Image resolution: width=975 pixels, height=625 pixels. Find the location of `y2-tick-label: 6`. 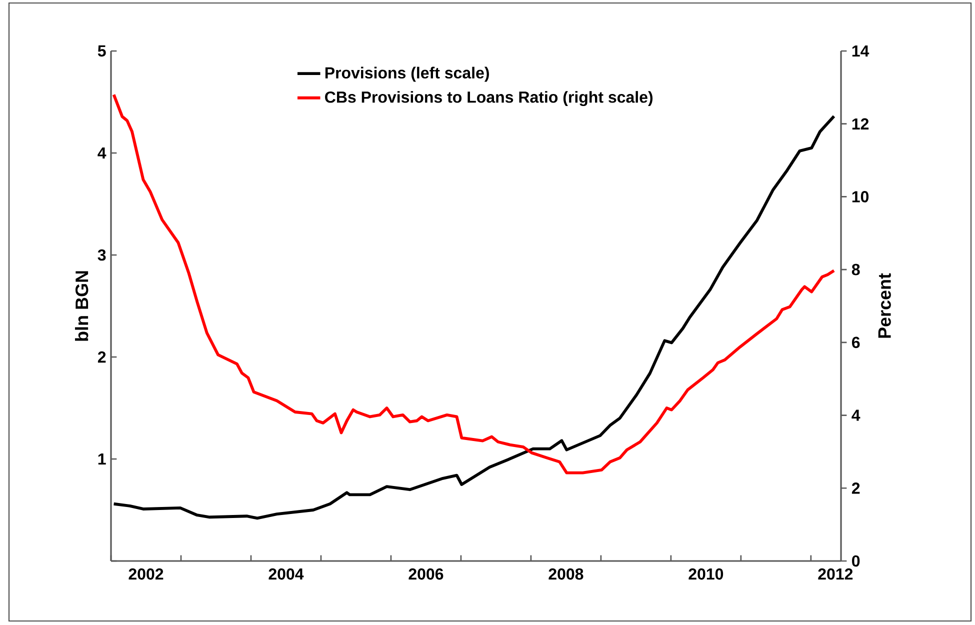

y2-tick-label: 6 is located at coordinates (856, 342).